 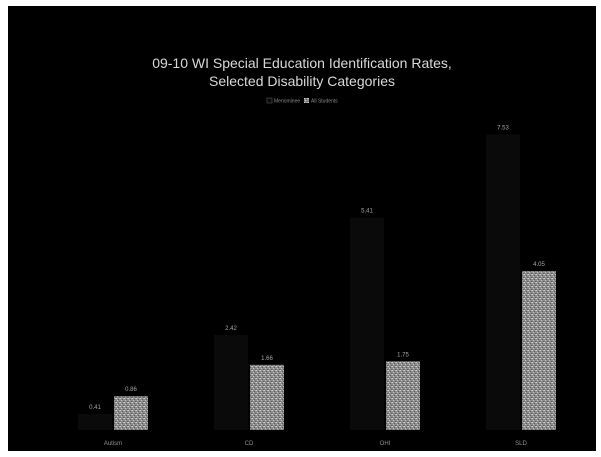 What do you see at coordinates (287, 102) in the screenshot?
I see `legend-label-menominee: Menominee` at bounding box center [287, 102].